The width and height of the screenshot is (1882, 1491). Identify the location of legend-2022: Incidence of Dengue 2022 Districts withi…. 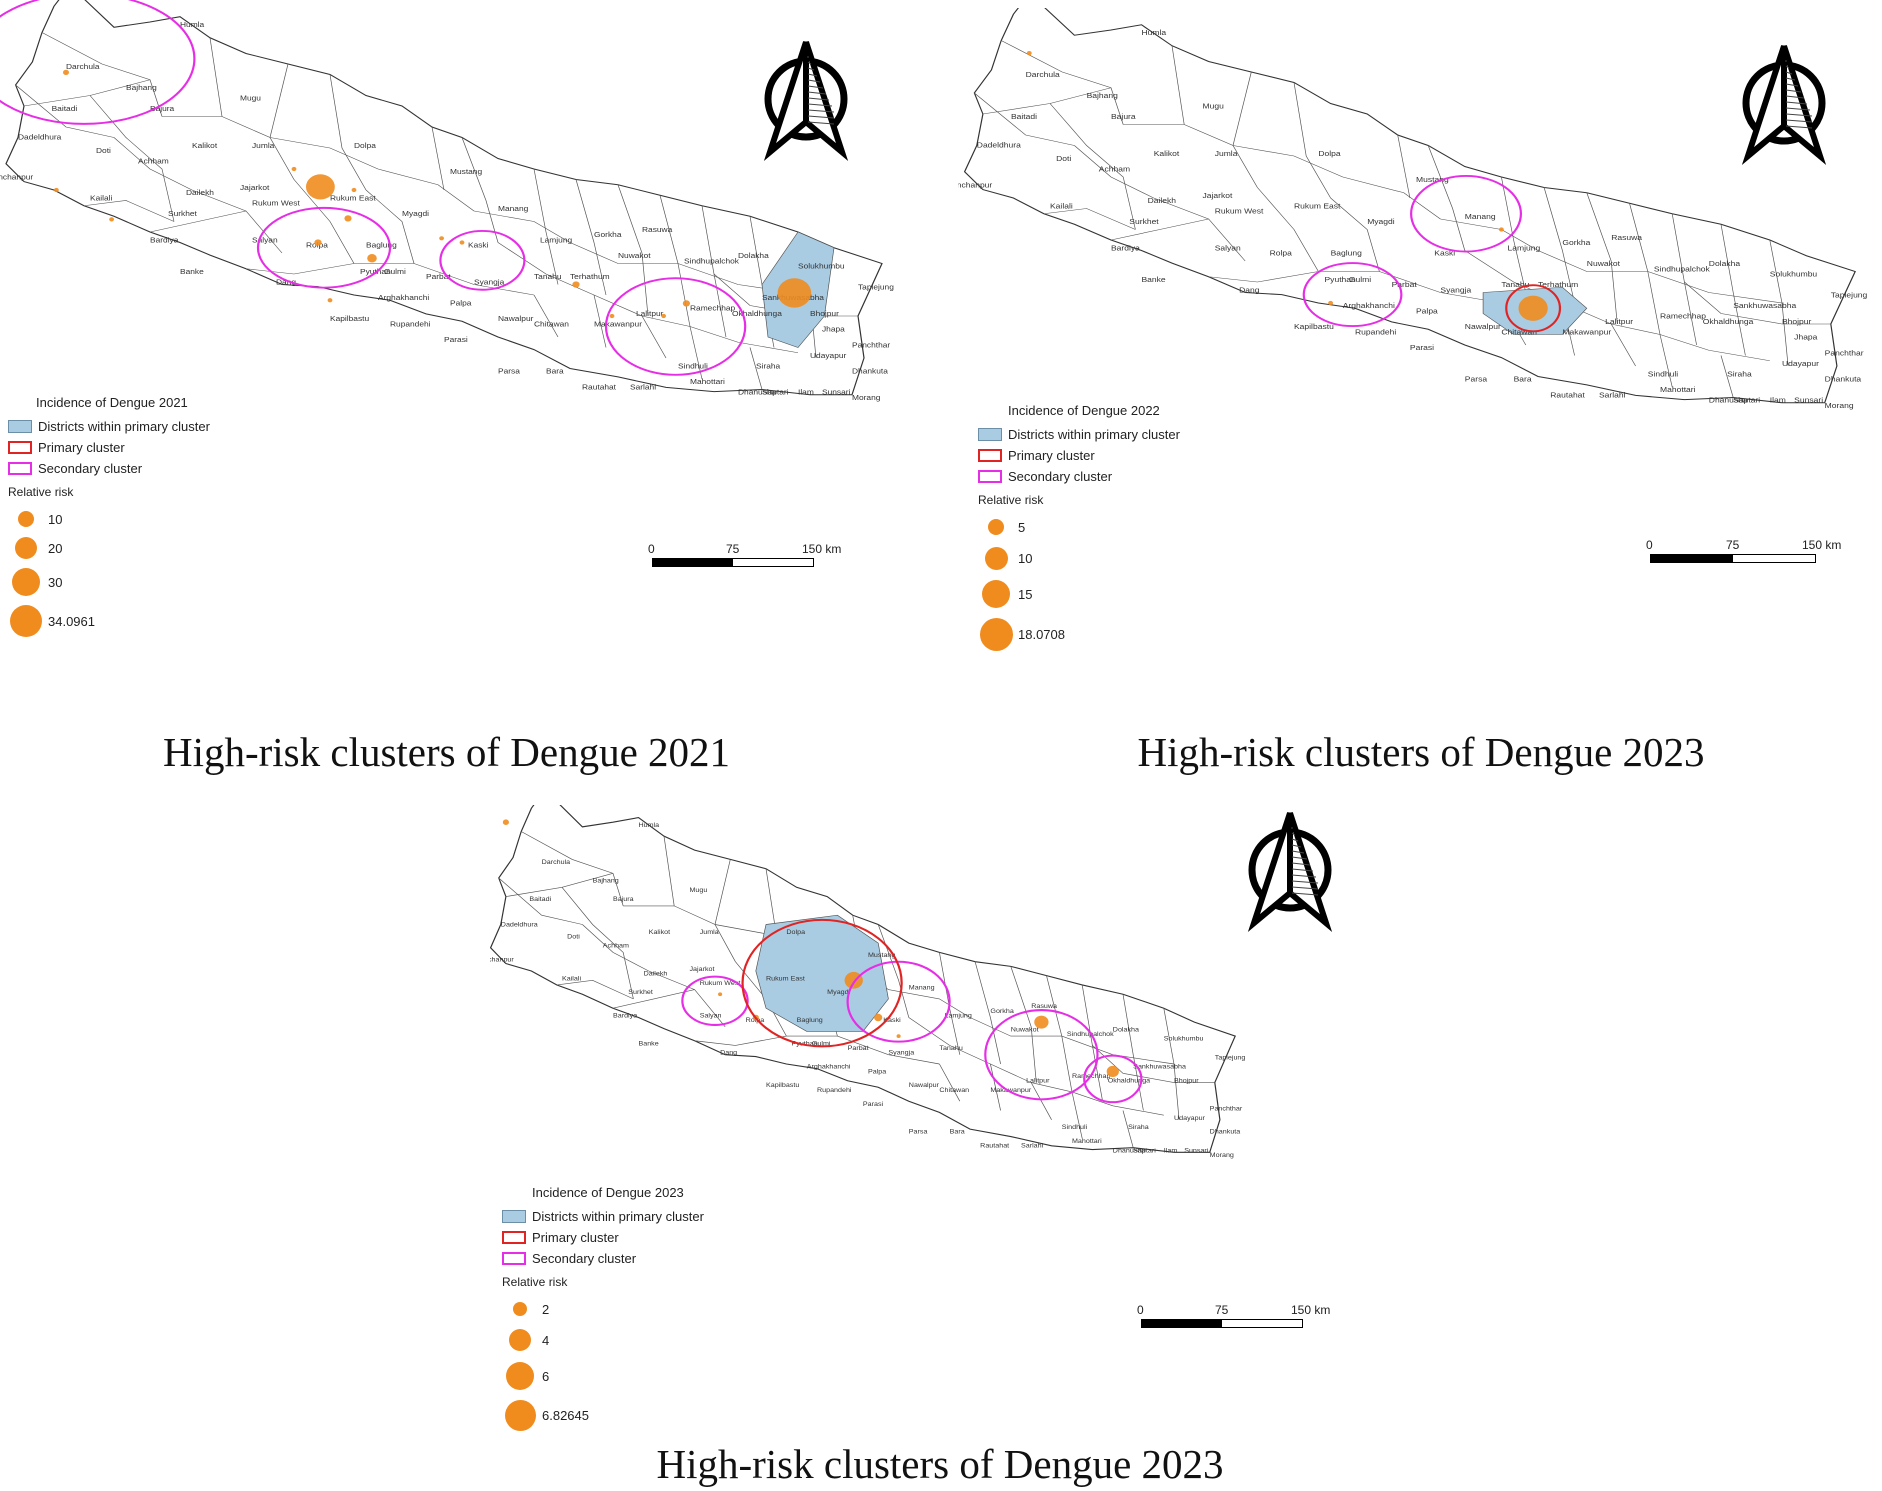
(1079, 529).